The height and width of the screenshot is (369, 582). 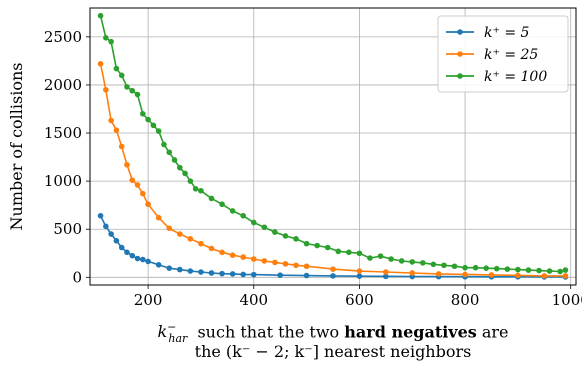 What do you see at coordinates (515, 77) in the screenshot?
I see `legend-label: k⁺ = 100` at bounding box center [515, 77].